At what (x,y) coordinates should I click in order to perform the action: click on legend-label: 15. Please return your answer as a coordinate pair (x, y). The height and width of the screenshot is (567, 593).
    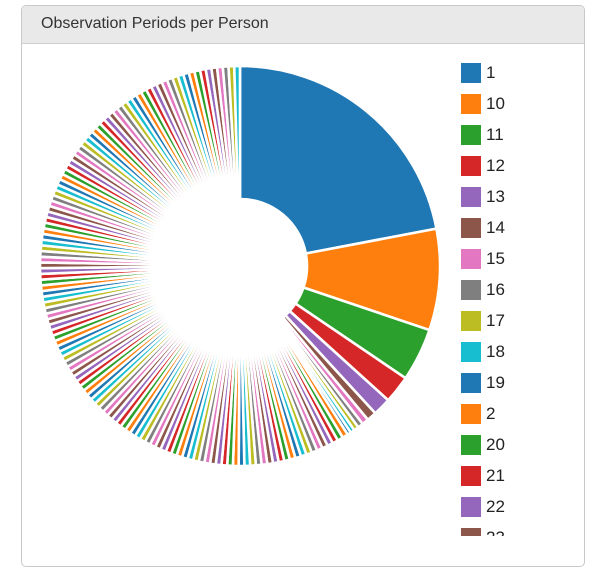
    Looking at the image, I should click on (495, 258).